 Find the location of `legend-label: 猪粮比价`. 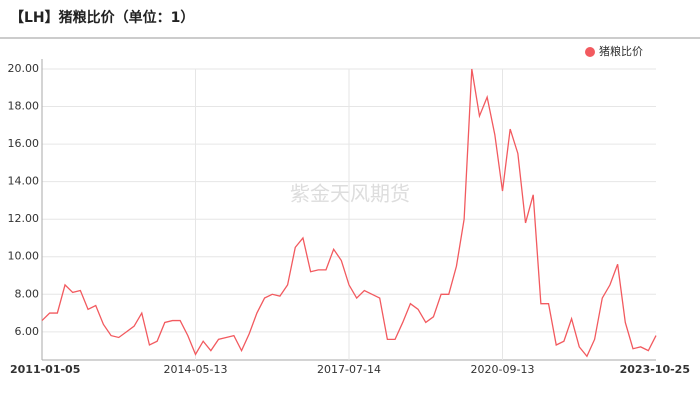

legend-label: 猪粮比价 is located at coordinates (621, 51).